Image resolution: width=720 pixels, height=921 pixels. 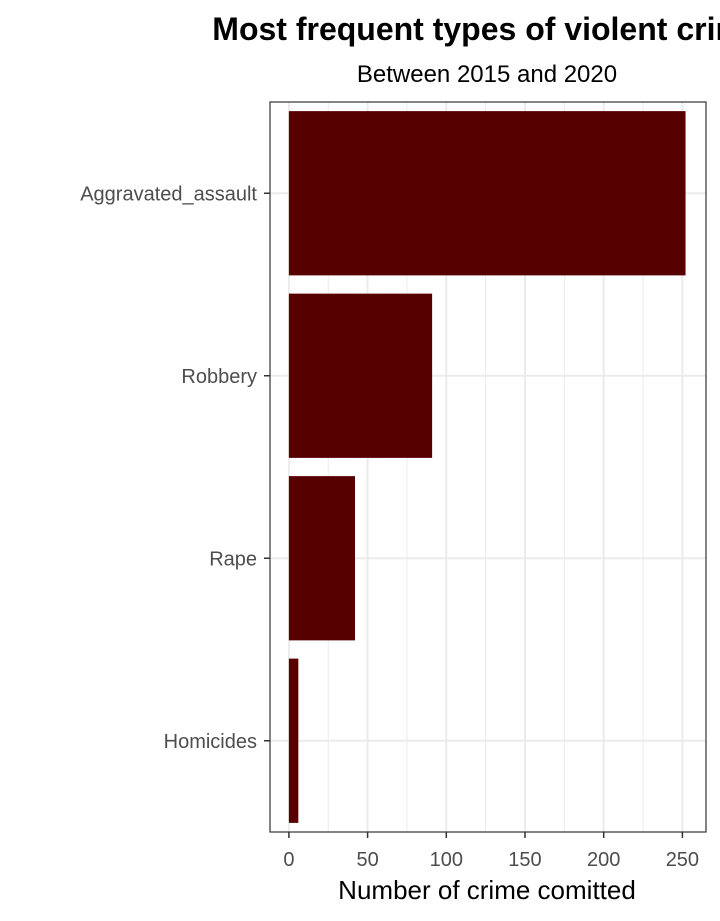 What do you see at coordinates (446, 860) in the screenshot?
I see `x-tick-label: 100` at bounding box center [446, 860].